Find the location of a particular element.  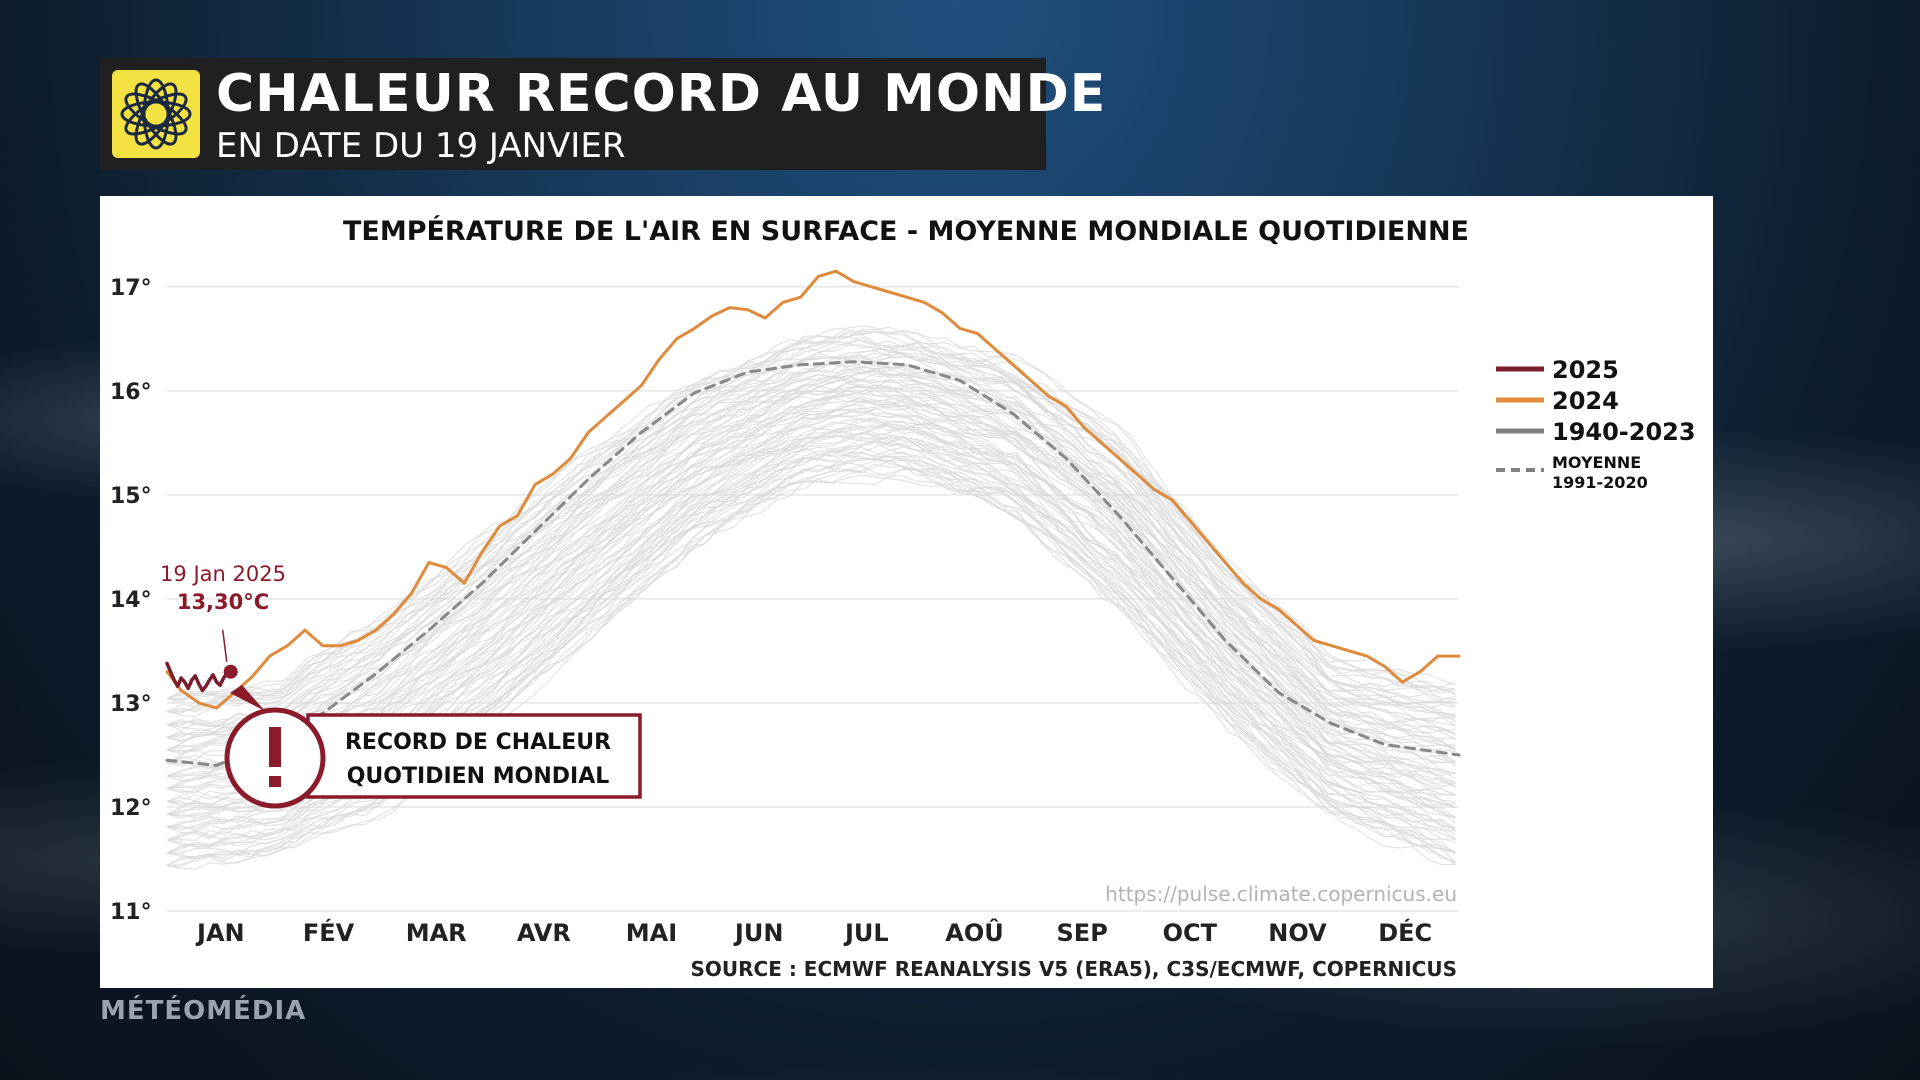

x-tick-label: MAR is located at coordinates (436, 933).